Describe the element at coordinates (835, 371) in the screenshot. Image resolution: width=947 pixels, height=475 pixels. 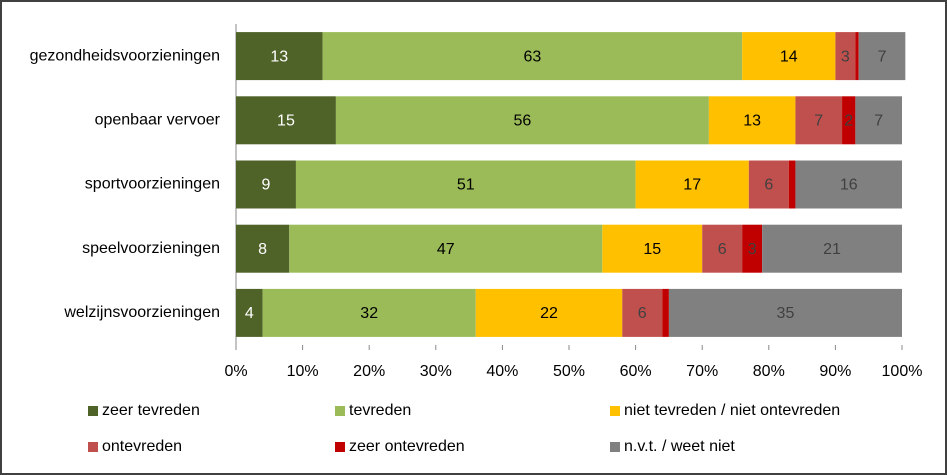
I see `x-tick-label: 90%` at that location.